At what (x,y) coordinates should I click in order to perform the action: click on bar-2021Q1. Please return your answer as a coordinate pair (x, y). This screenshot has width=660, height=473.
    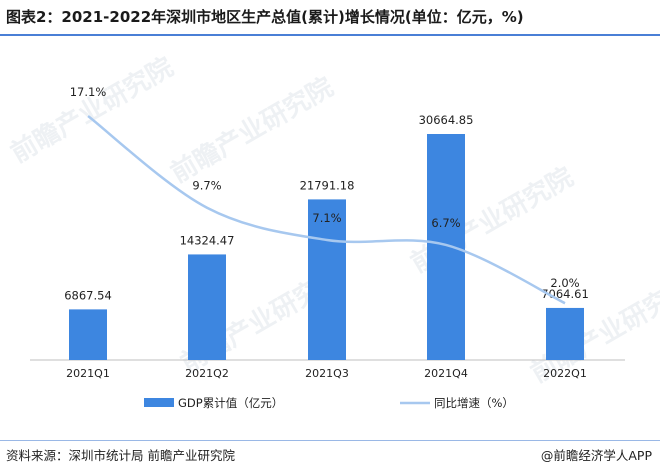
    Looking at the image, I should click on (88, 334).